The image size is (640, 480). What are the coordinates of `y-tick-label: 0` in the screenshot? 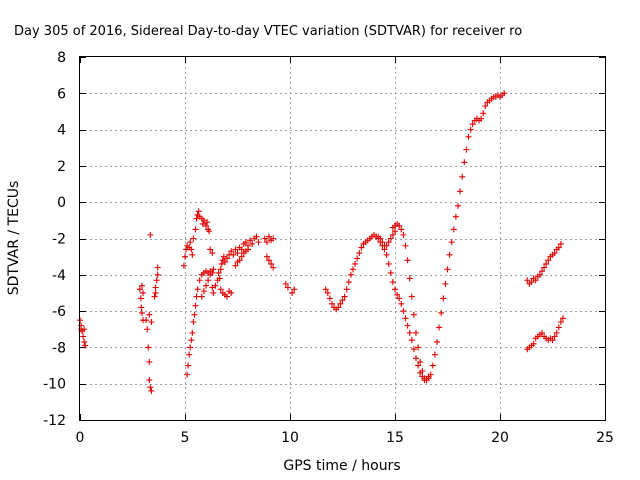 It's located at (61, 203).